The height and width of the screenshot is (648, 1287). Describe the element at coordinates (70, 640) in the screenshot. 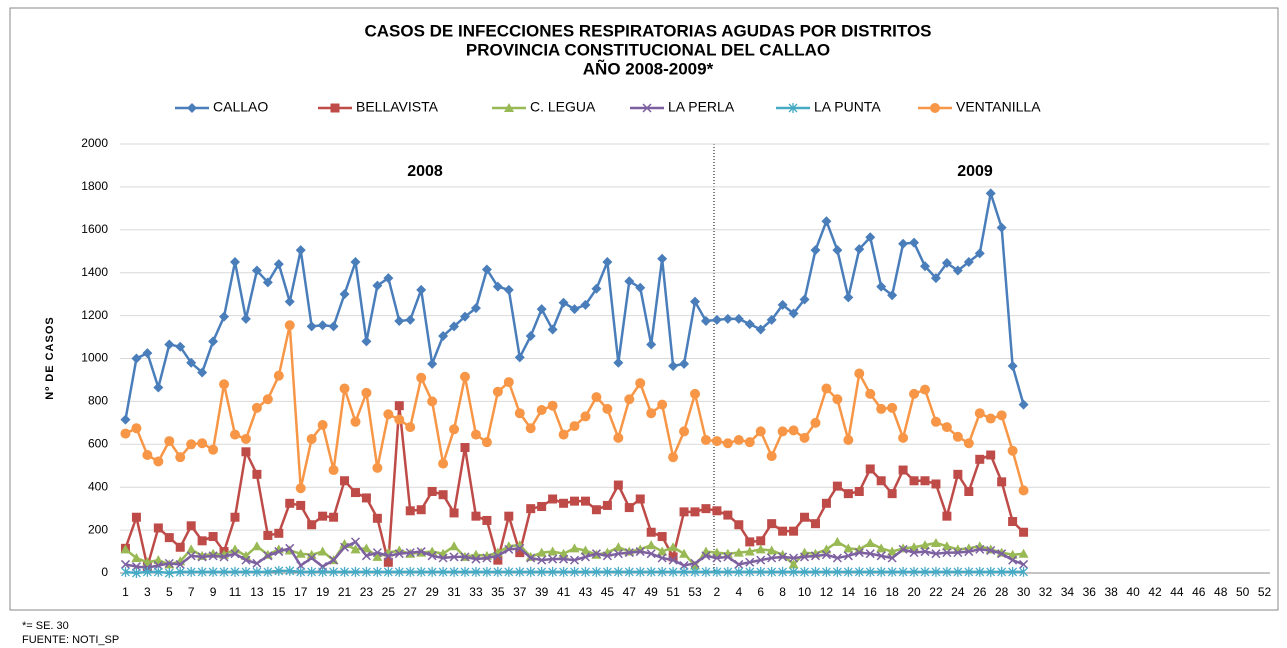

I see `source-note: FUENTE: NOTI_SP` at that location.